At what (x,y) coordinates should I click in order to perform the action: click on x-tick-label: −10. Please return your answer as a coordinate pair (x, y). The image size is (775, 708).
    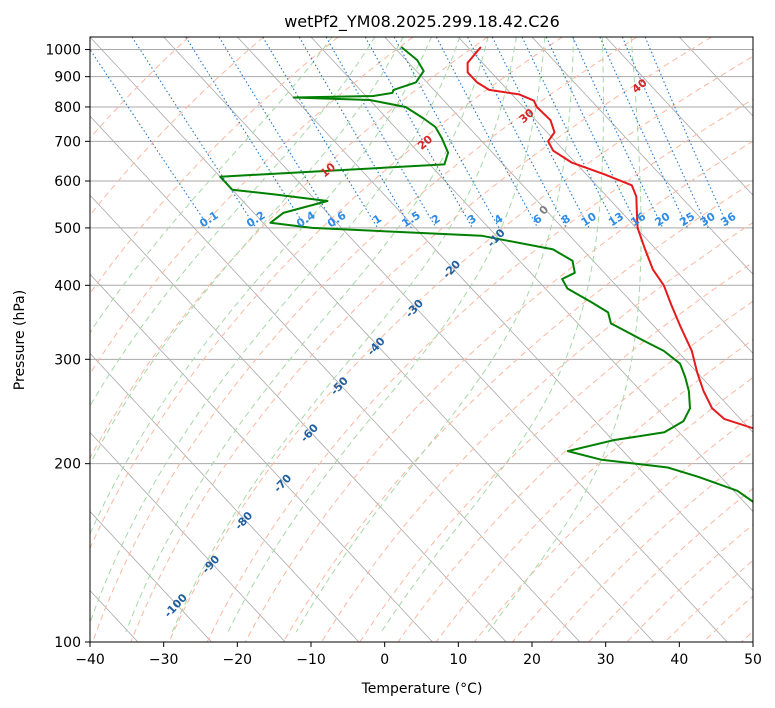
    Looking at the image, I should click on (311, 660).